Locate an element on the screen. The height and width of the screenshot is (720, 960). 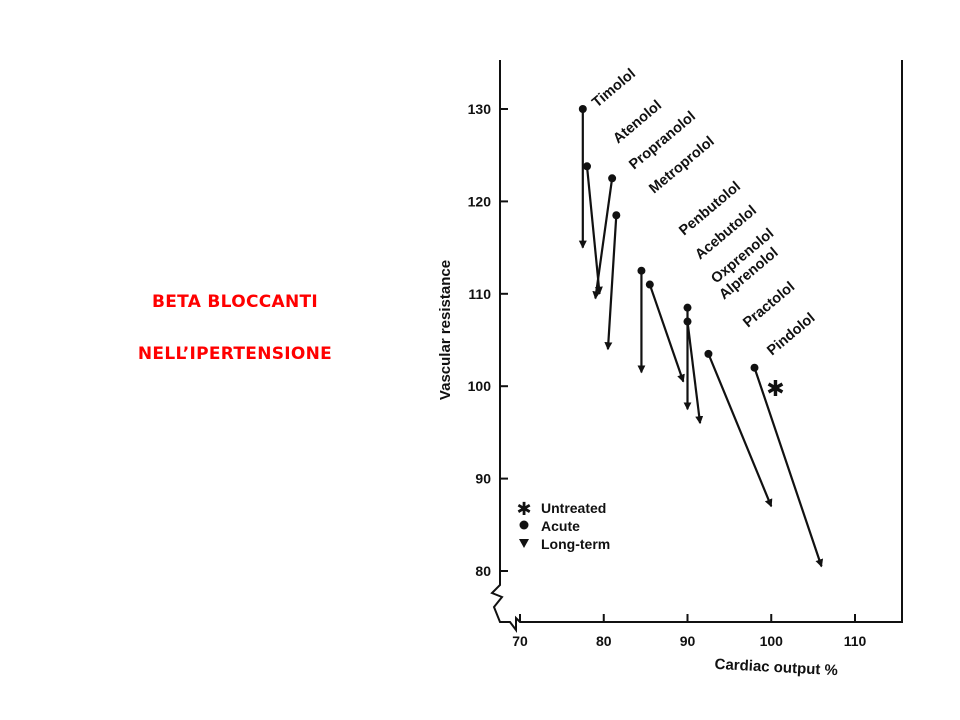
acute-point-practolol is located at coordinates (708, 353).